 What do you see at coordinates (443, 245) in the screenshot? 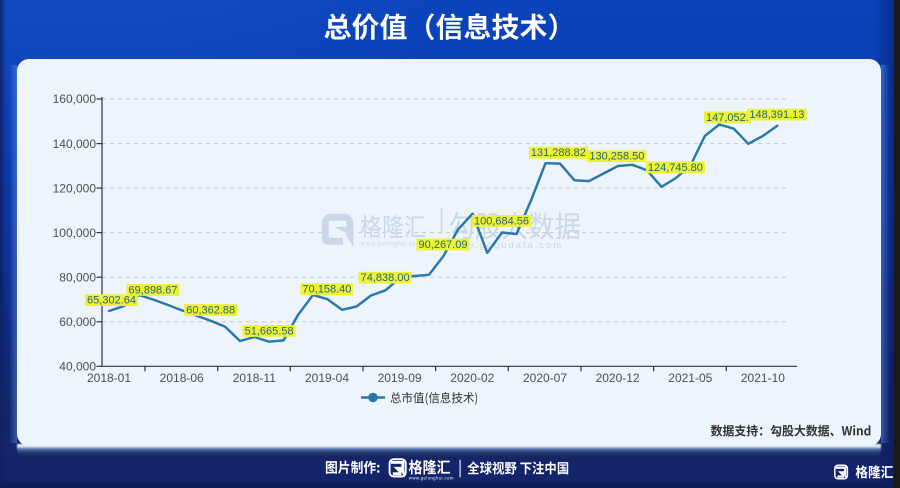
I see `svg-text: 90,267.09` at bounding box center [443, 245].